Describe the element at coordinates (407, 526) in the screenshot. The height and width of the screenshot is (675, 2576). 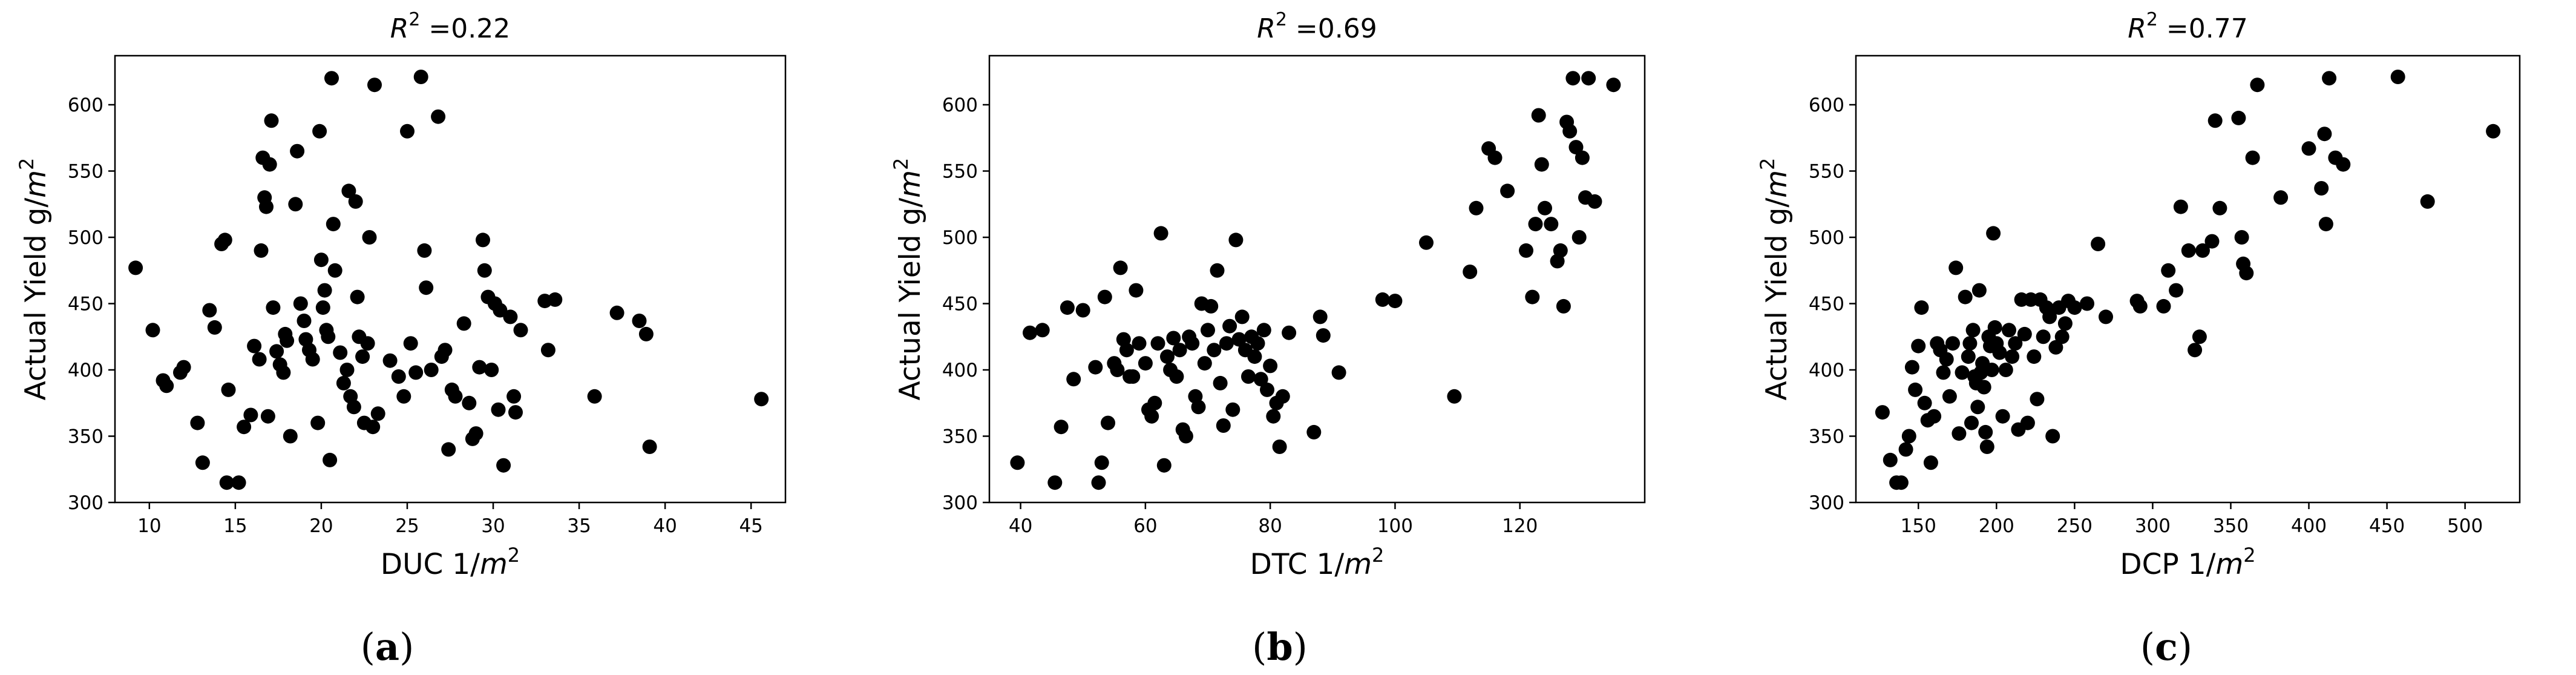
I see `x-tick-label: 25` at that location.